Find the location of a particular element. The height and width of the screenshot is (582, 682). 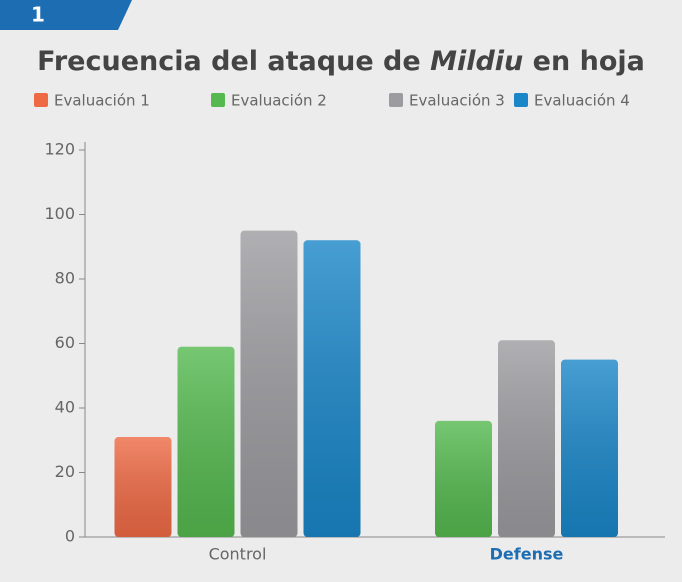

y-tick-label: 120 is located at coordinates (59, 149).